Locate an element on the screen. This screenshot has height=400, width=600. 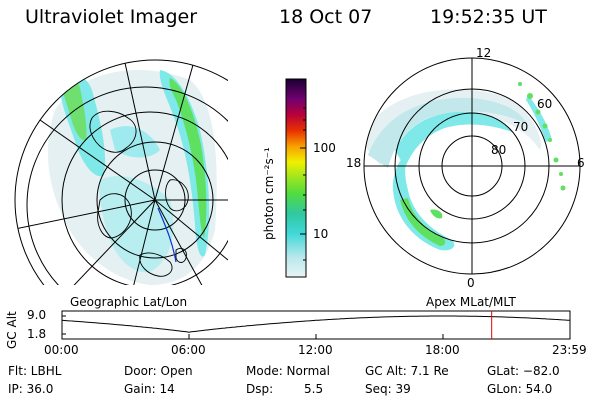
mlt-label-6: 6 is located at coordinates (581, 163).